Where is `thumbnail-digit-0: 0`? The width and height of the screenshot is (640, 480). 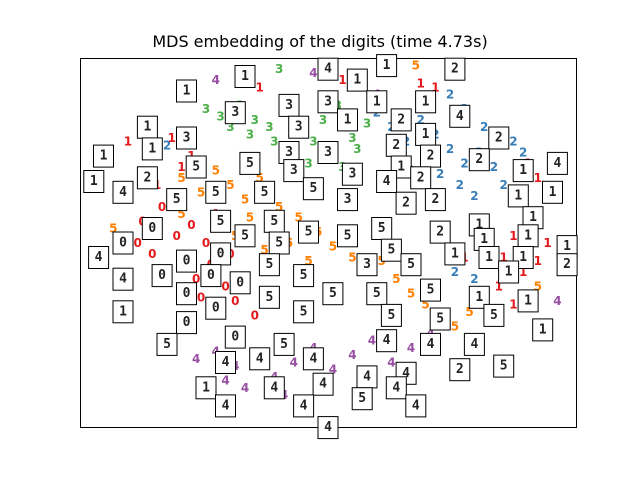
thumbnail-digit-0: 0 is located at coordinates (235, 337).